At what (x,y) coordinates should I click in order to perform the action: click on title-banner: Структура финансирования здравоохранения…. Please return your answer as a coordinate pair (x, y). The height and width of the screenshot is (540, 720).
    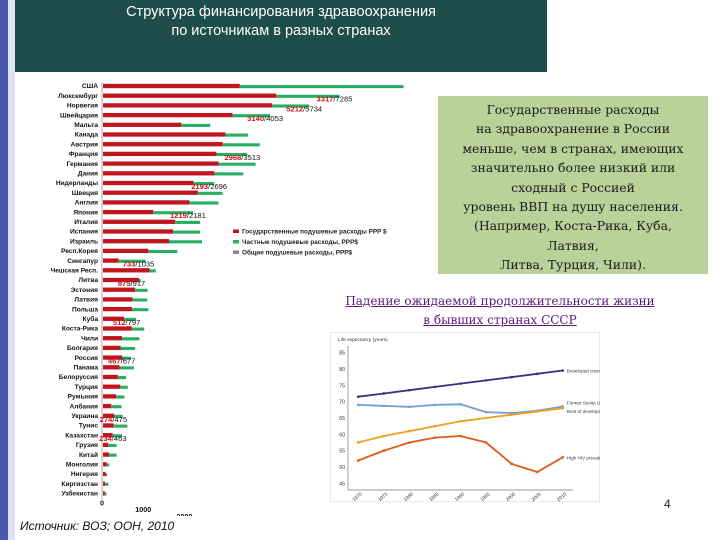
    Looking at the image, I should click on (281, 36).